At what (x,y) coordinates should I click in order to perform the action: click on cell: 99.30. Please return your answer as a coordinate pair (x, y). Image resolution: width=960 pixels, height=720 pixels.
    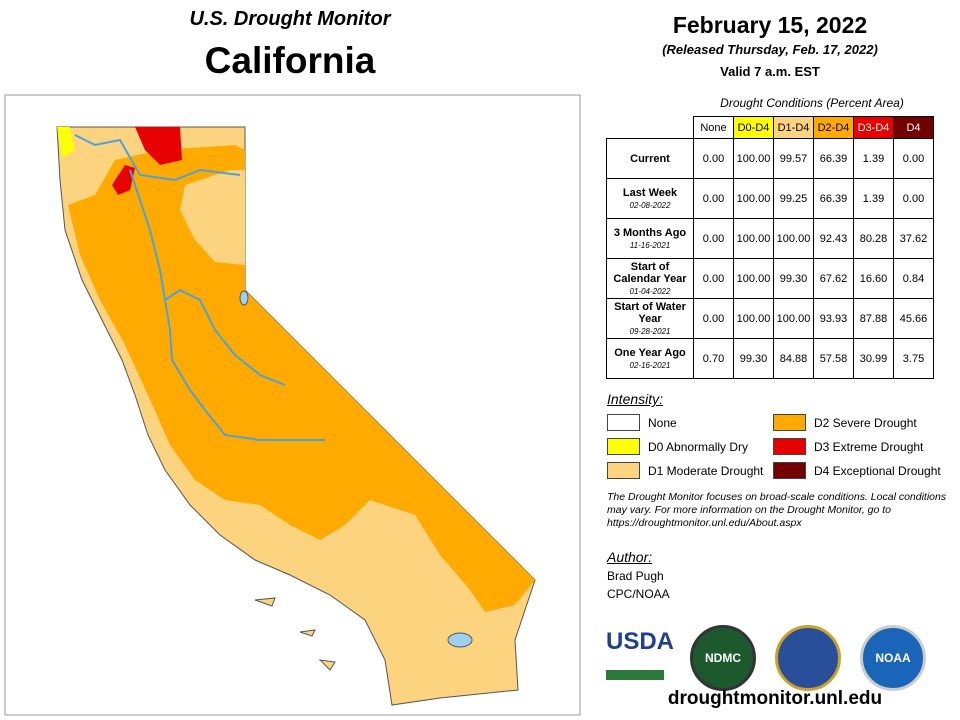
    Looking at the image, I should click on (753, 358).